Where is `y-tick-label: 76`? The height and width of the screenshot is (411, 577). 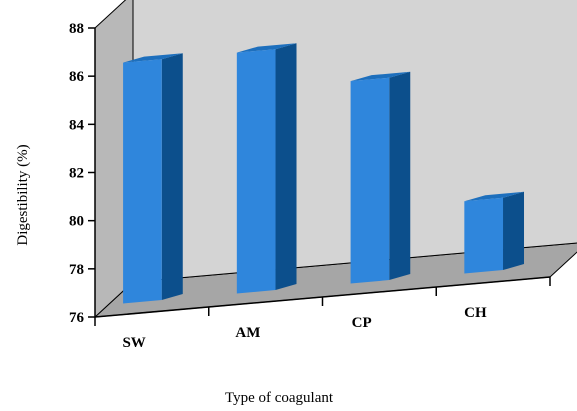 y-tick-label: 76 is located at coordinates (77, 318).